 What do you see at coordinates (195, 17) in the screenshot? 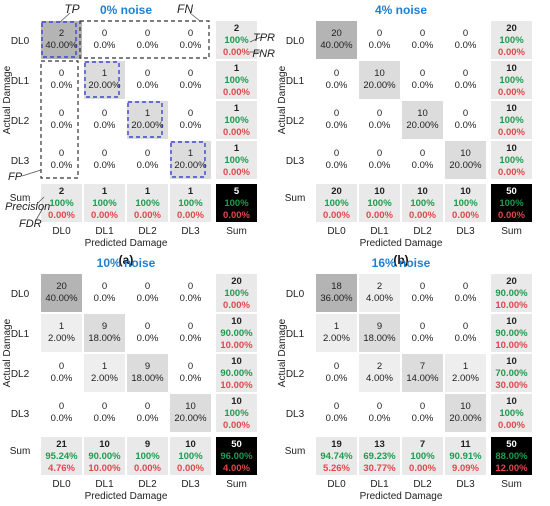
I see `fn-pointer` at bounding box center [195, 17].